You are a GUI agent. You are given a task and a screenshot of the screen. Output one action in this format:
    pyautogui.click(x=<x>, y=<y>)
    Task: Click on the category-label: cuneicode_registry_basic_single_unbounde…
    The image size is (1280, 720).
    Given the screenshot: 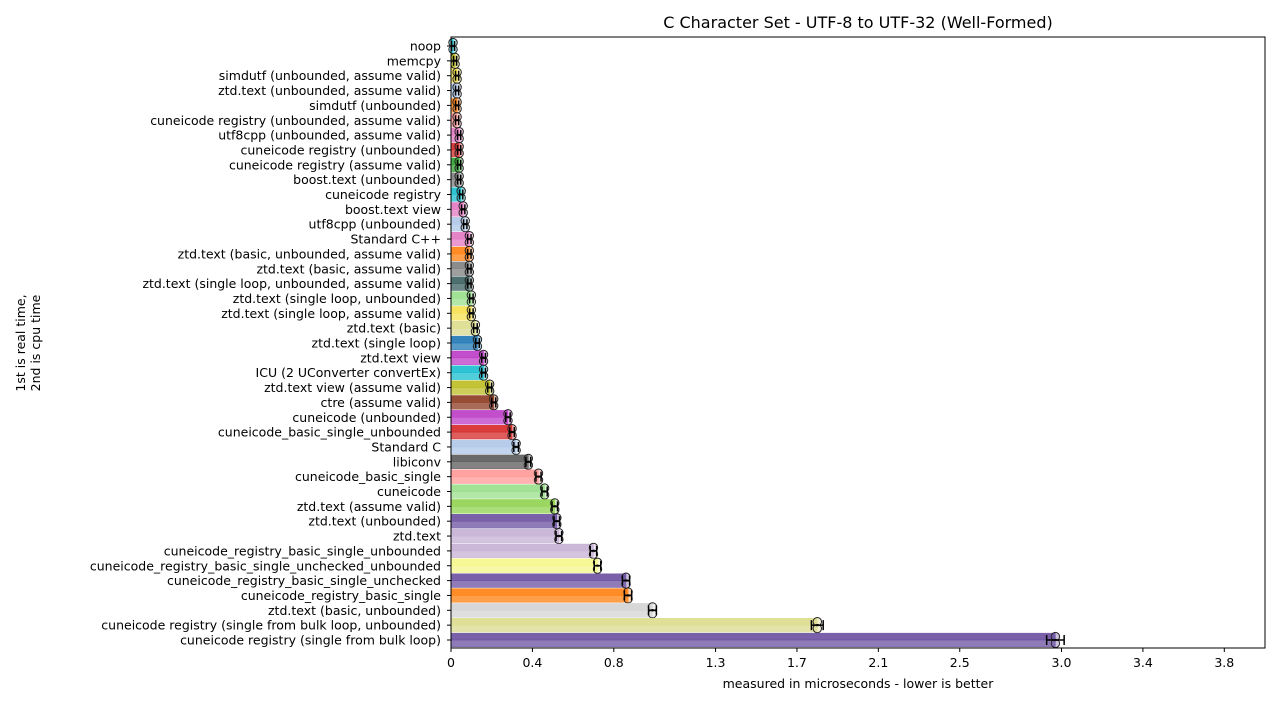 What is the action you would take?
    pyautogui.click(x=302, y=550)
    